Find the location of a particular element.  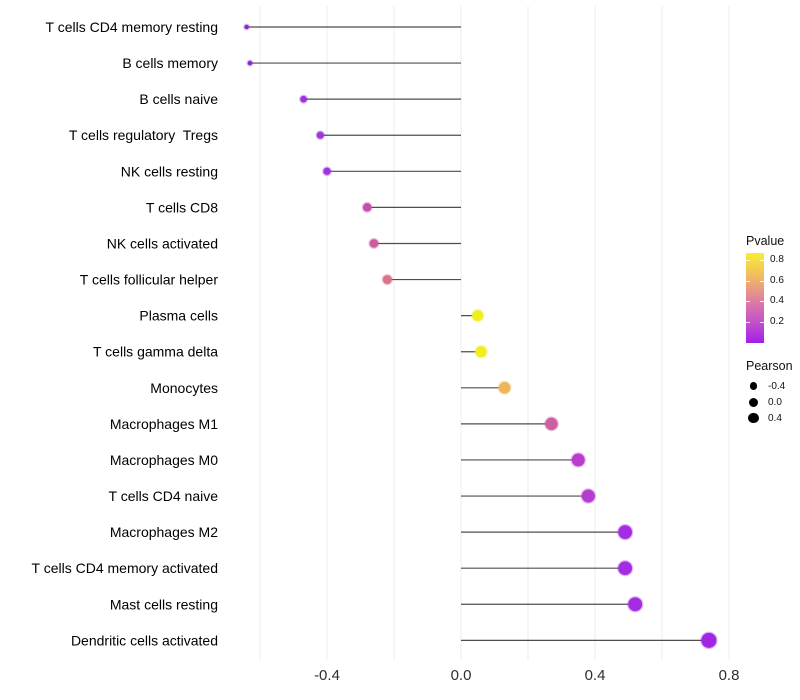

pearson-legend-row: 0.4 is located at coordinates (773, 418).